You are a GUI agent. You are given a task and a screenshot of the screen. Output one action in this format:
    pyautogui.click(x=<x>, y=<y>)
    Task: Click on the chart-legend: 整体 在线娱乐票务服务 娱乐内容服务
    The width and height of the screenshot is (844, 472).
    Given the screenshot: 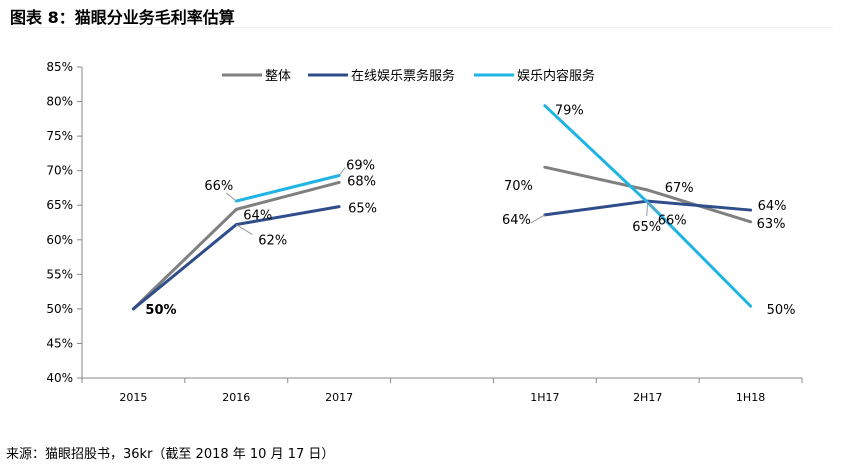 What is the action you would take?
    pyautogui.click(x=408, y=76)
    